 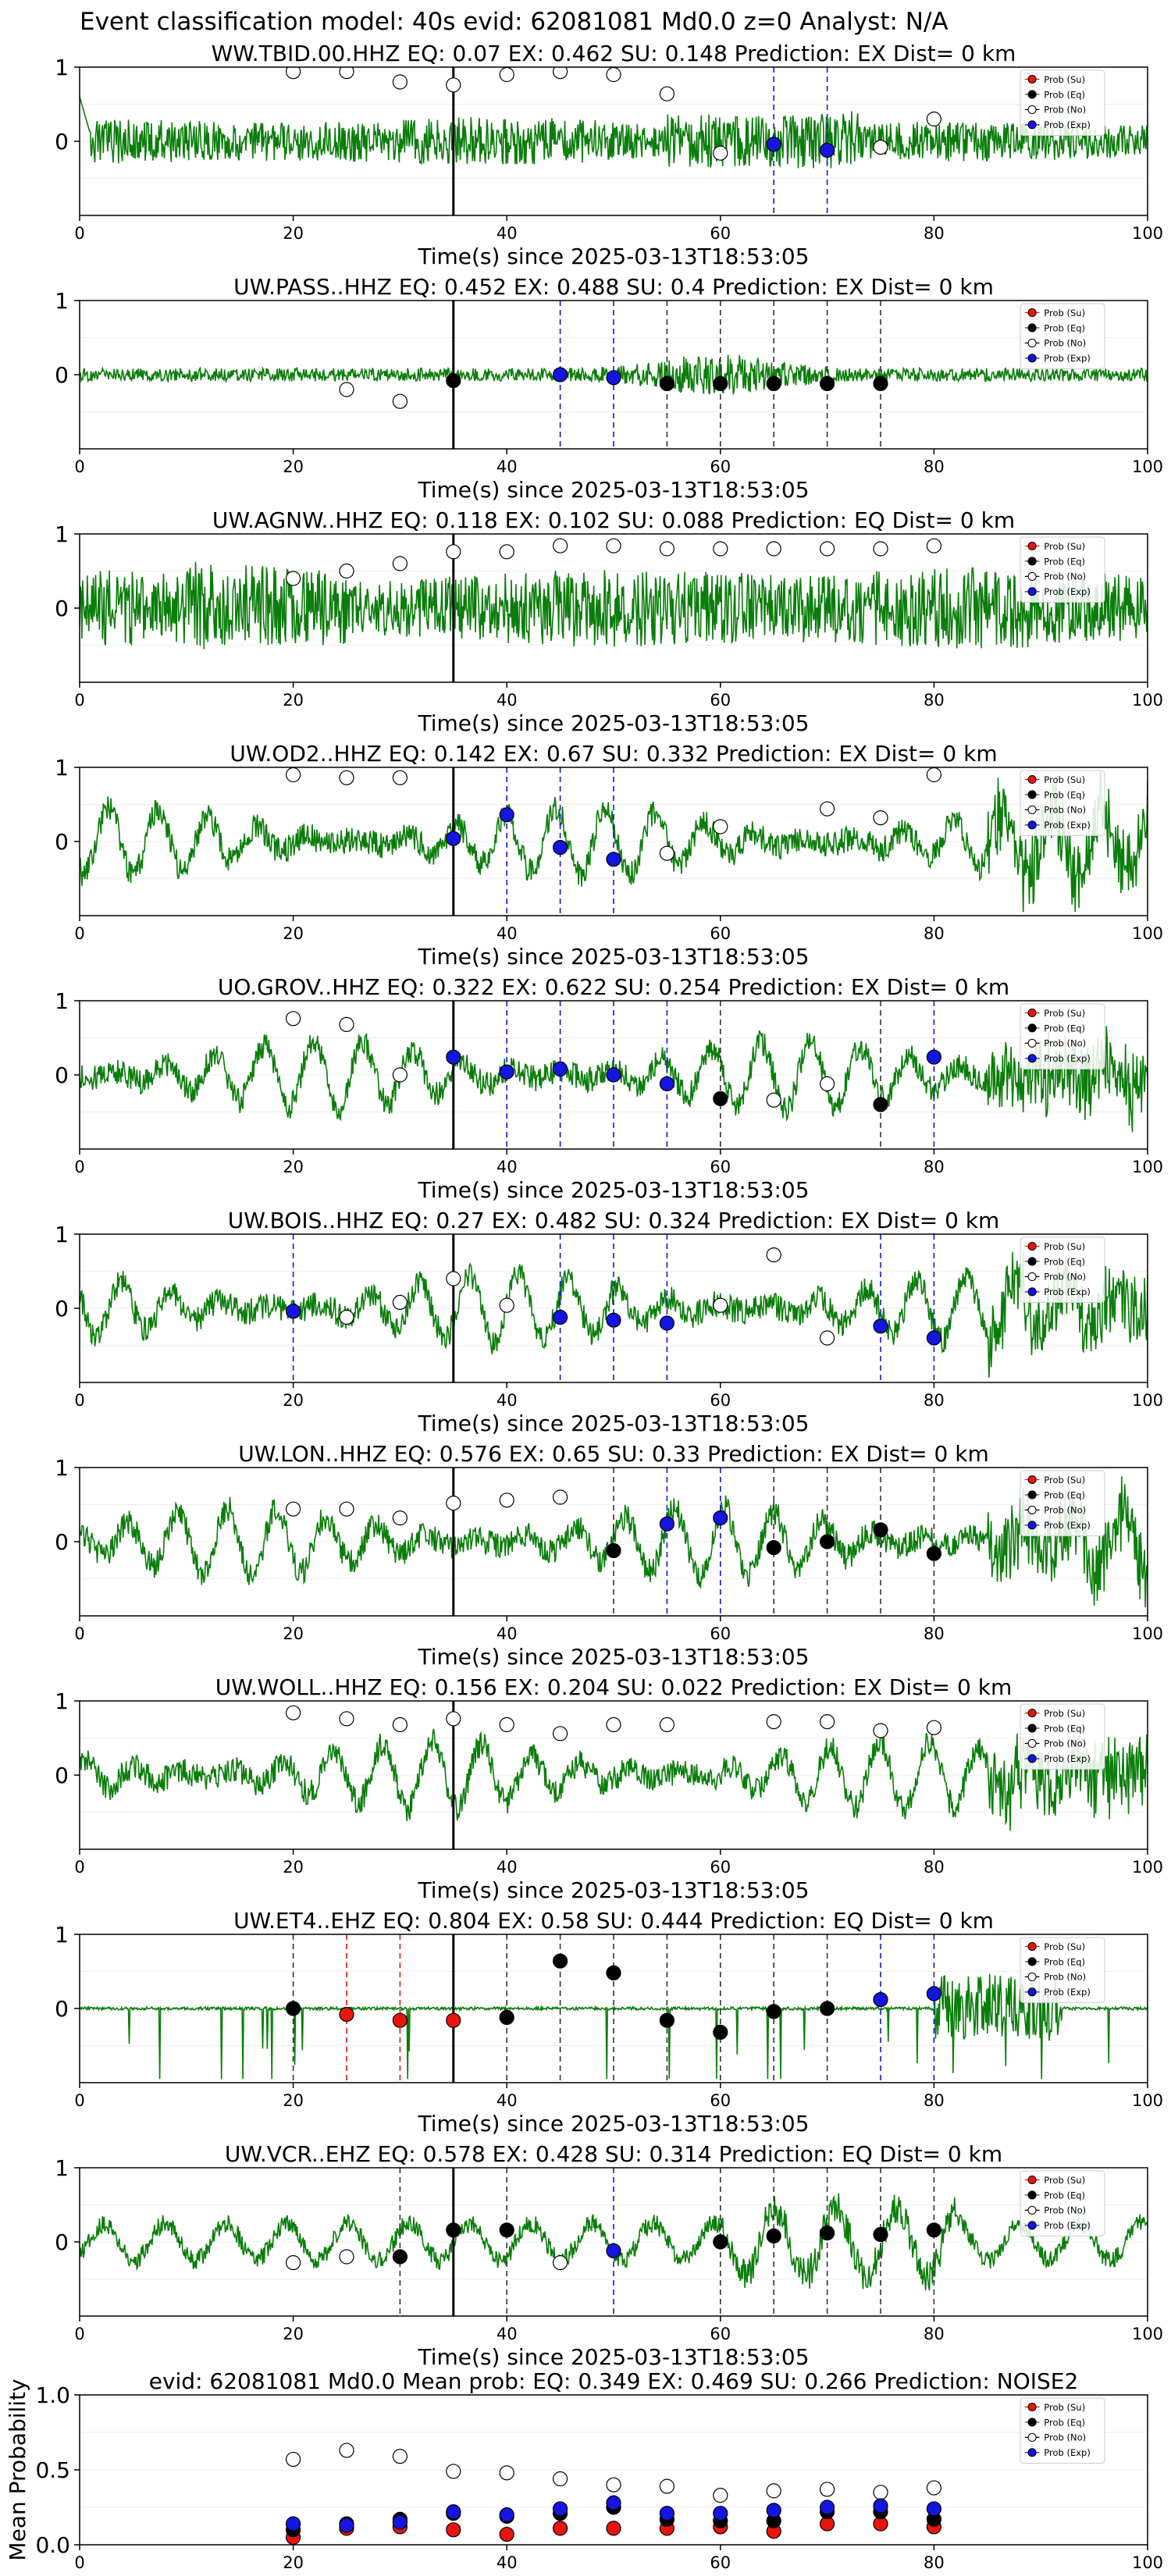 I want to click on y-axis-label: Mean Probability, so click(x=17, y=2469).